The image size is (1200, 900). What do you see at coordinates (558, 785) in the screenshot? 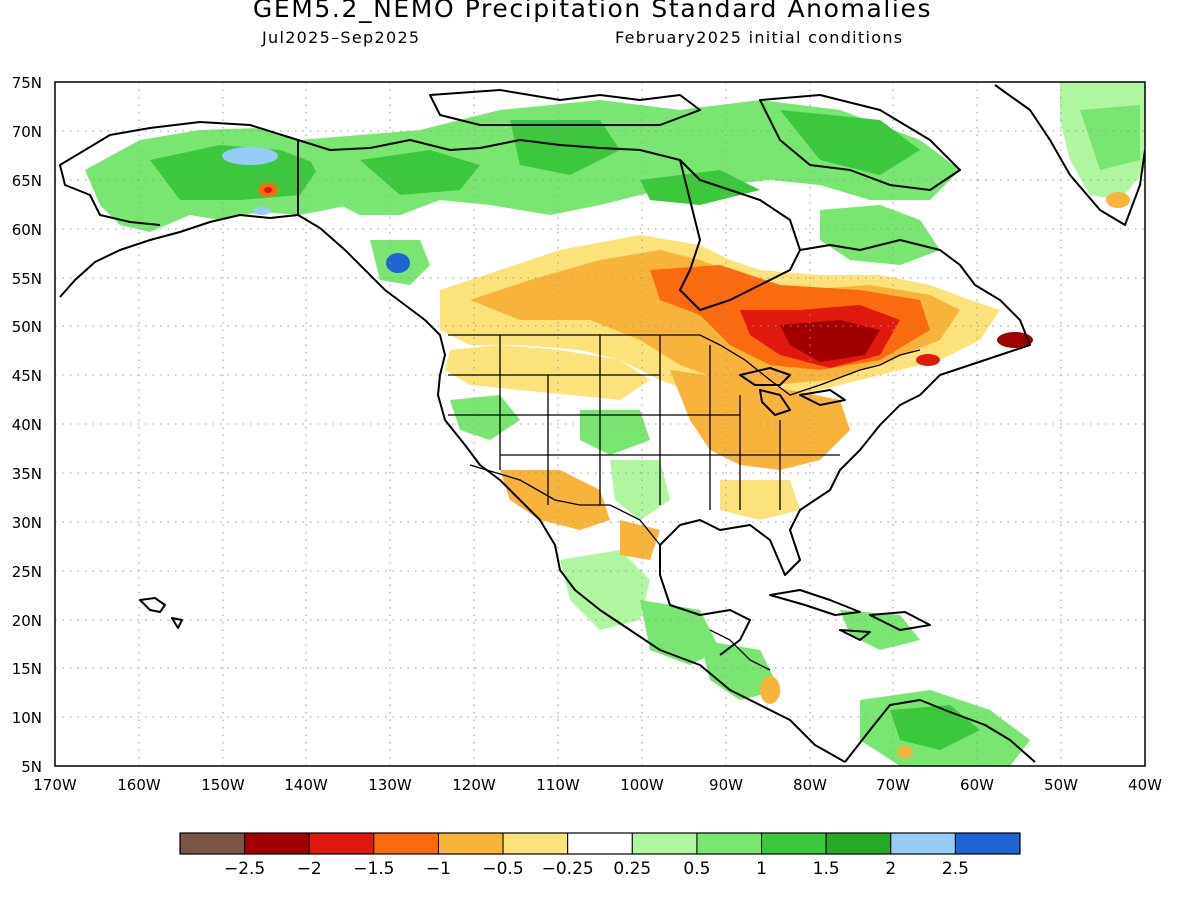
I see `lon-label: 110W` at bounding box center [558, 785].